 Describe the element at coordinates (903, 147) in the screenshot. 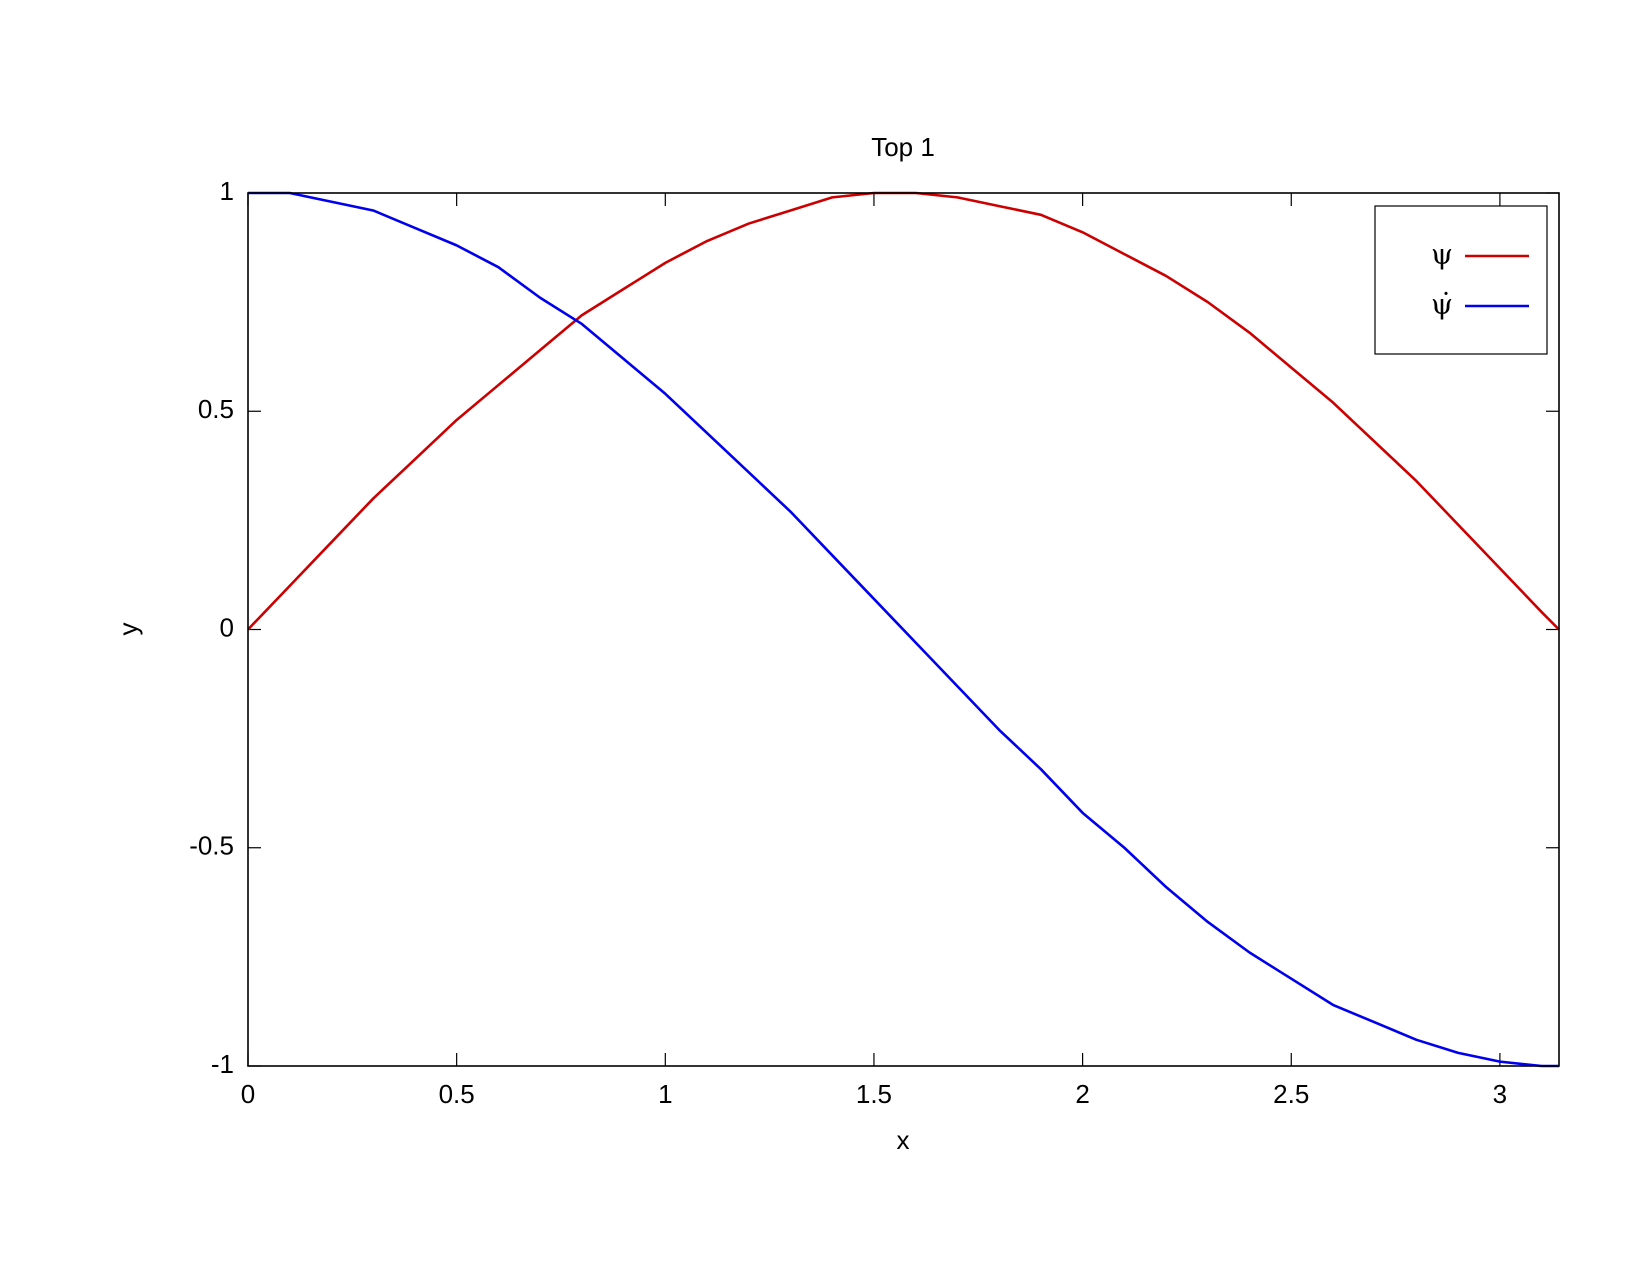

I see `chart-title: Top 1` at that location.